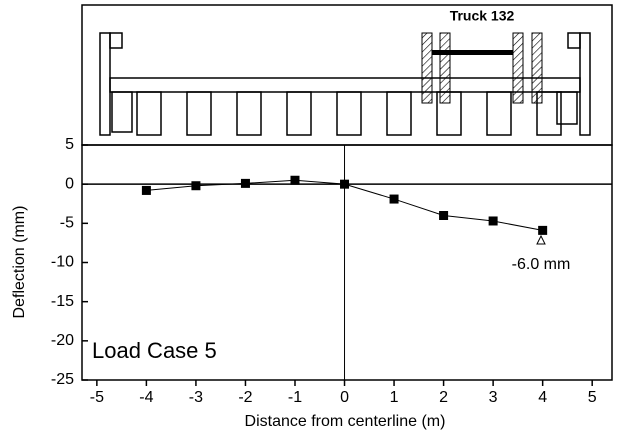 Image resolution: width=626 pixels, height=436 pixels. I want to click on axle, so click(472, 52).